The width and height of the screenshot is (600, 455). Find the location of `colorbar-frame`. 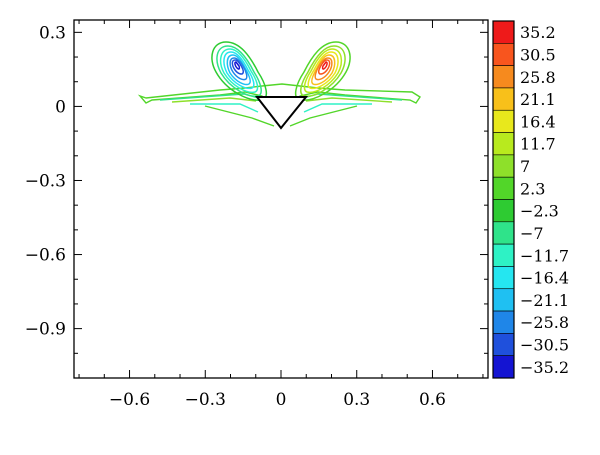

colorbar-frame is located at coordinates (503, 199).